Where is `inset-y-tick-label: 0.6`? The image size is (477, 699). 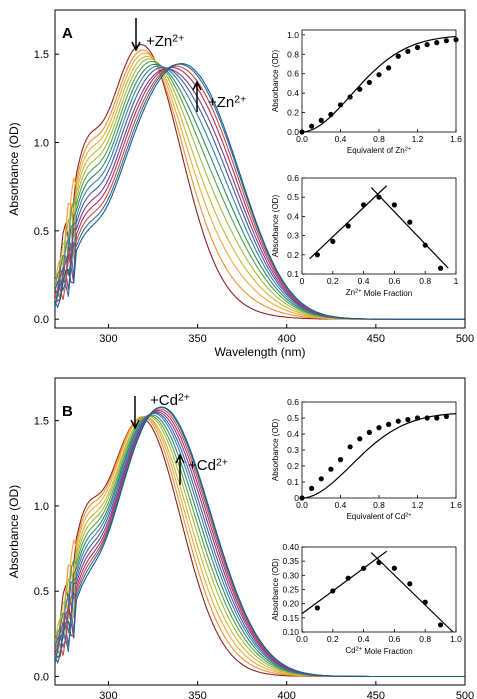 inset-y-tick-label: 0.6 is located at coordinates (293, 178).